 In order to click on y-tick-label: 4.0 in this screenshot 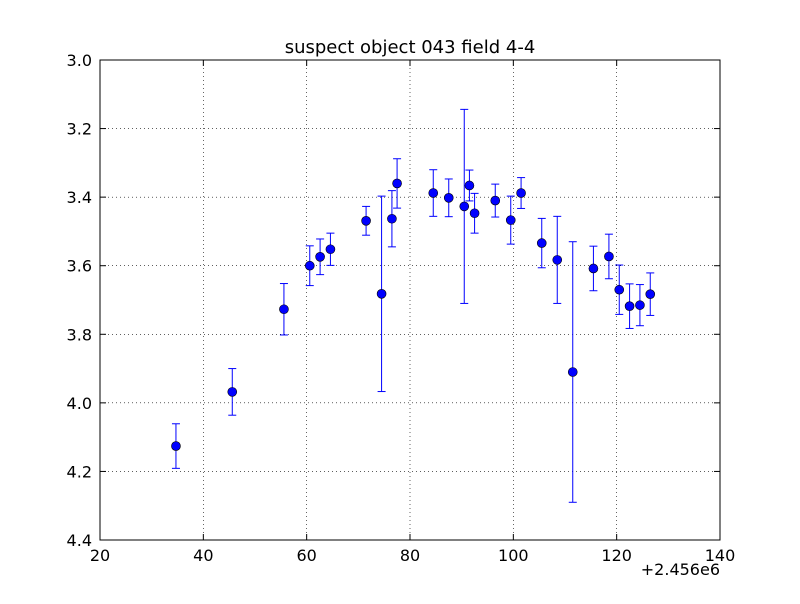, I will do `click(79, 403)`.